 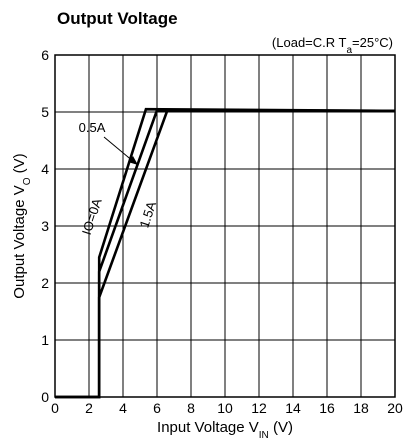 I want to click on x-axis-label-sub: IN, so click(x=264, y=435).